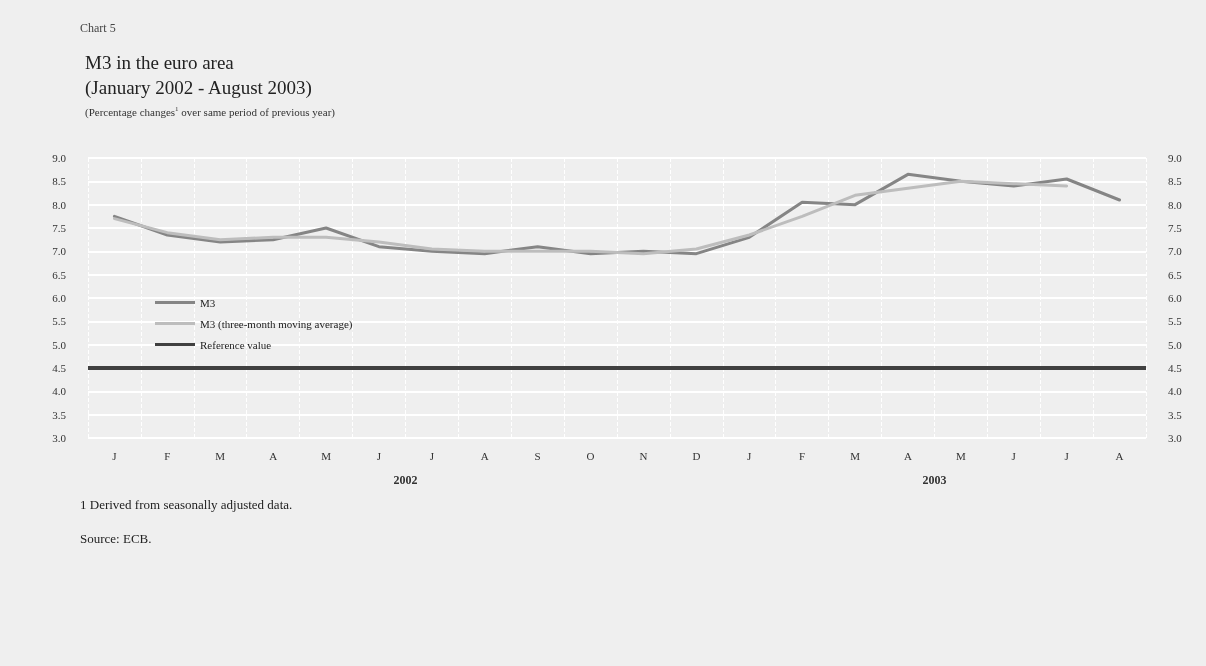 The height and width of the screenshot is (666, 1206). What do you see at coordinates (59, 368) in the screenshot?
I see `y-tick-label: 4.5` at bounding box center [59, 368].